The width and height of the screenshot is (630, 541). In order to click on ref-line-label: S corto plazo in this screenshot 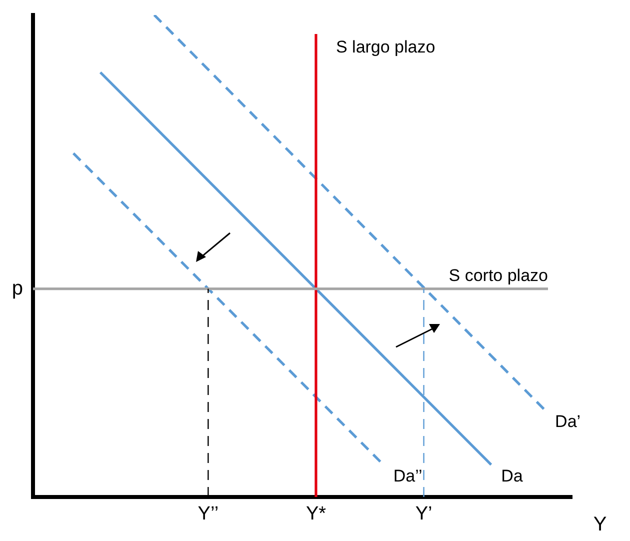, I will do `click(498, 275)`.